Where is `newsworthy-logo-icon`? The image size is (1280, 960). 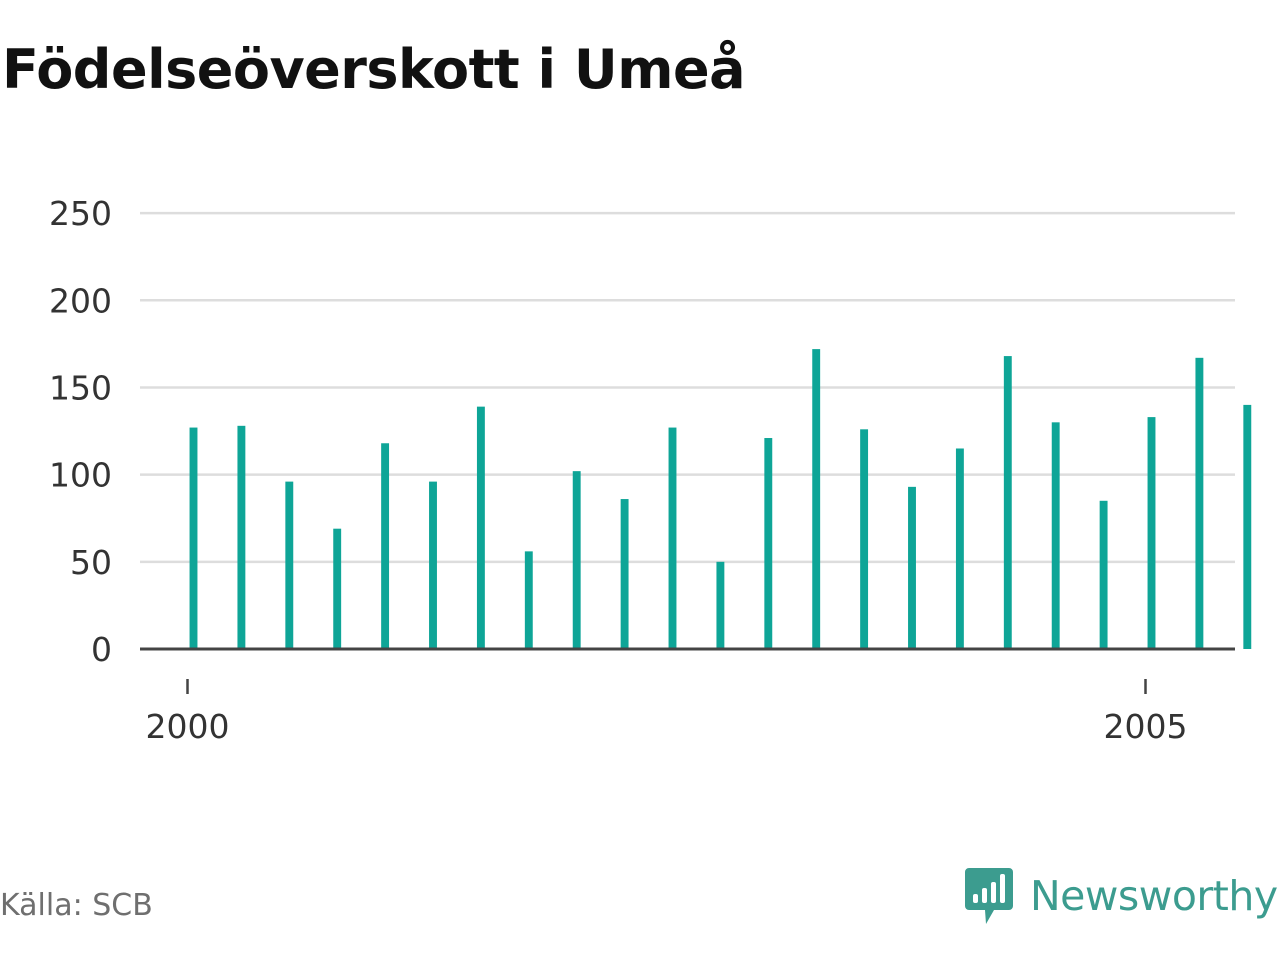
newsworthy-logo-icon is located at coordinates (989, 896).